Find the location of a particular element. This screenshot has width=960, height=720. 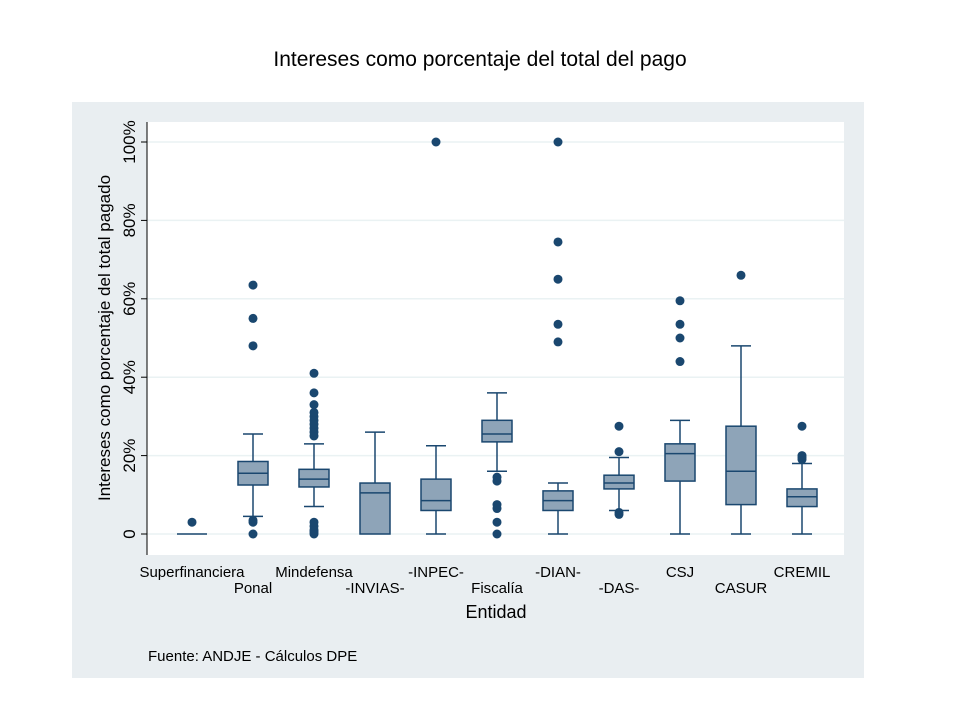

x-axis-title: Entidad is located at coordinates (495, 612).